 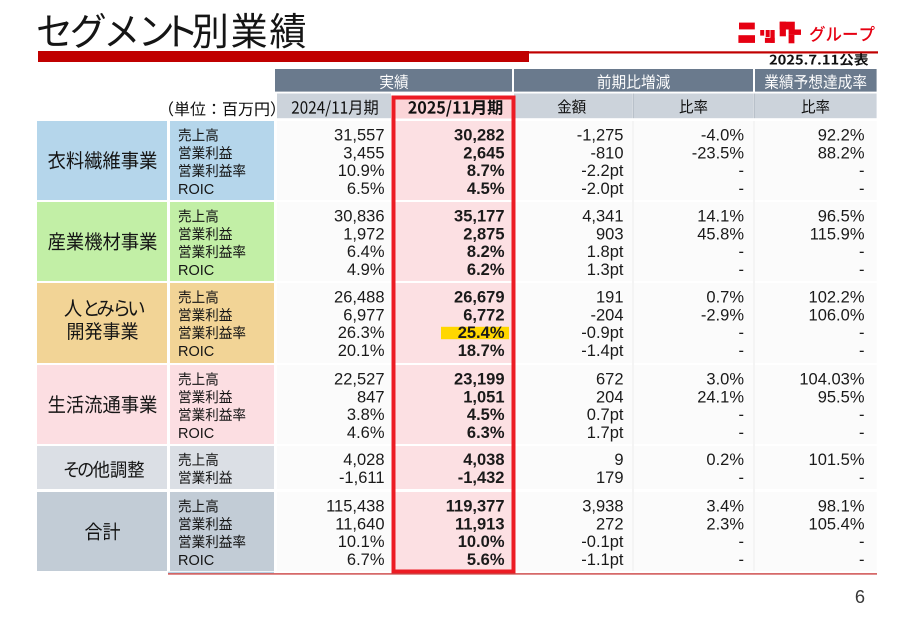 What do you see at coordinates (605, 270) in the screenshot?
I see `svg-text: 1.3pt` at bounding box center [605, 270].